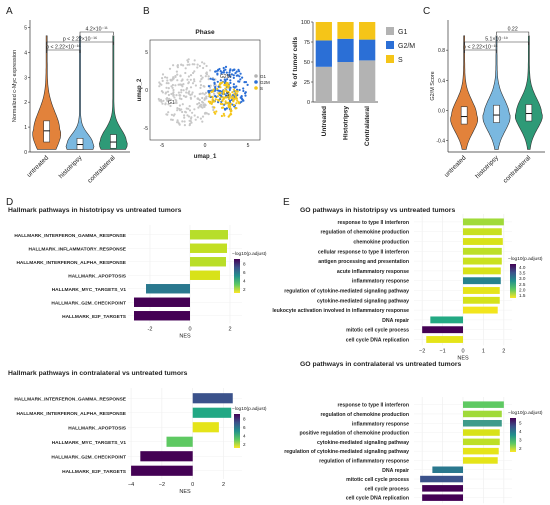 Image resolution: width=550 pixels, height=505 pixels. What do you see at coordinates (406, 46) in the screenshot?
I see `bar-legend-label: G2/M` at bounding box center [406, 46].